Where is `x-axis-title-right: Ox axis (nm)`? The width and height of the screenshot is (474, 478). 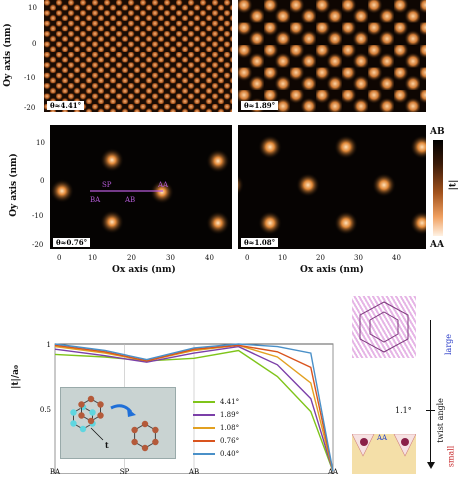 x-axis-title-right: Ox axis (nm) is located at coordinates (332, 270).